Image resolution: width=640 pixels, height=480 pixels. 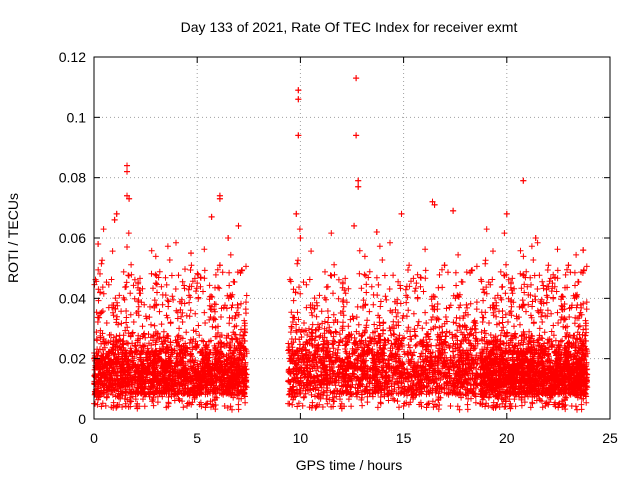 I want to click on x-tick-label: 10, so click(x=301, y=438).